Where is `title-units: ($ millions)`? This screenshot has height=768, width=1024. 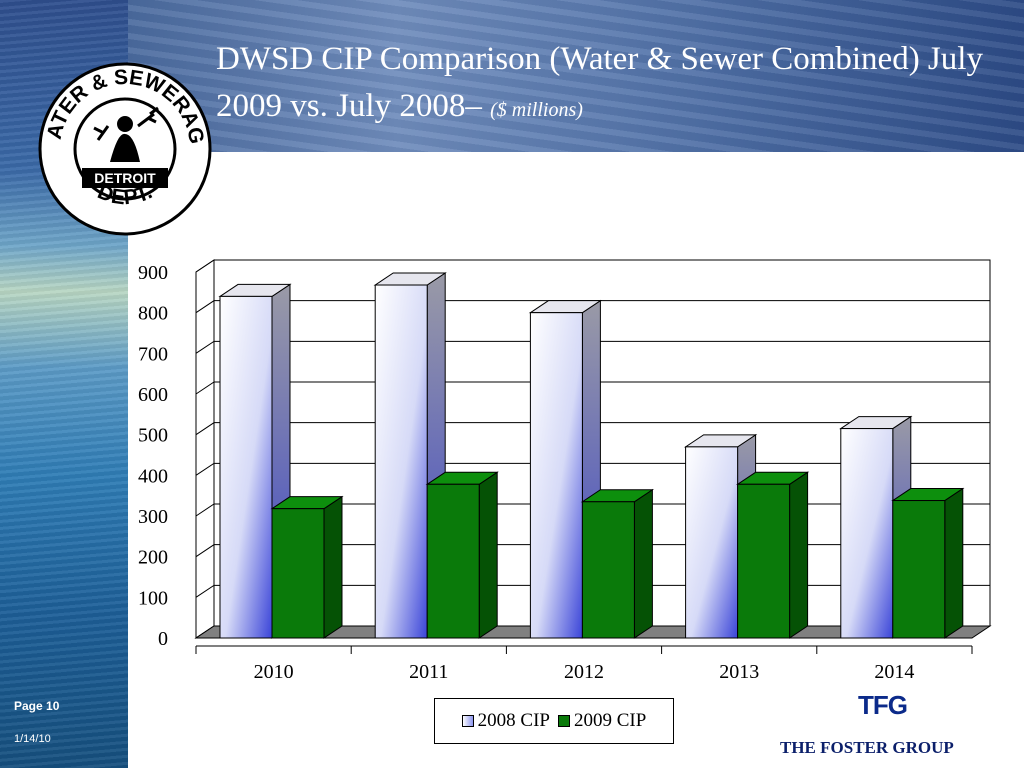
title-units: ($ millions) is located at coordinates (536, 110).